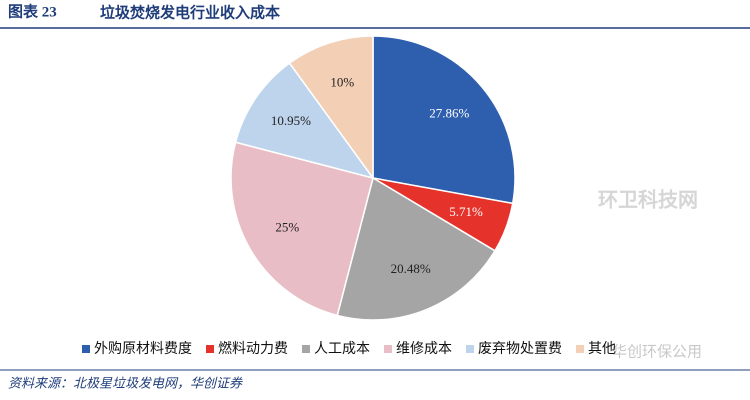  Describe the element at coordinates (342, 81) in the screenshot. I see `data-label: 10%` at that location.